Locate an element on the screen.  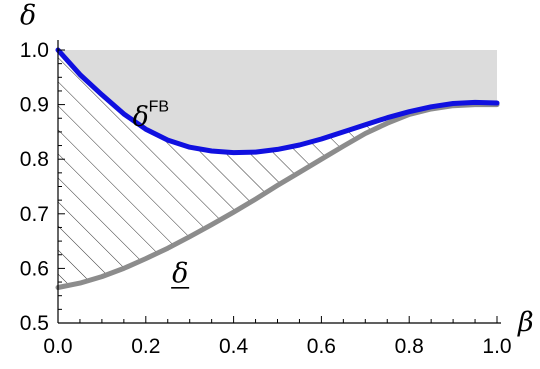
x-tick-label: 0.2 is located at coordinates (145, 346).